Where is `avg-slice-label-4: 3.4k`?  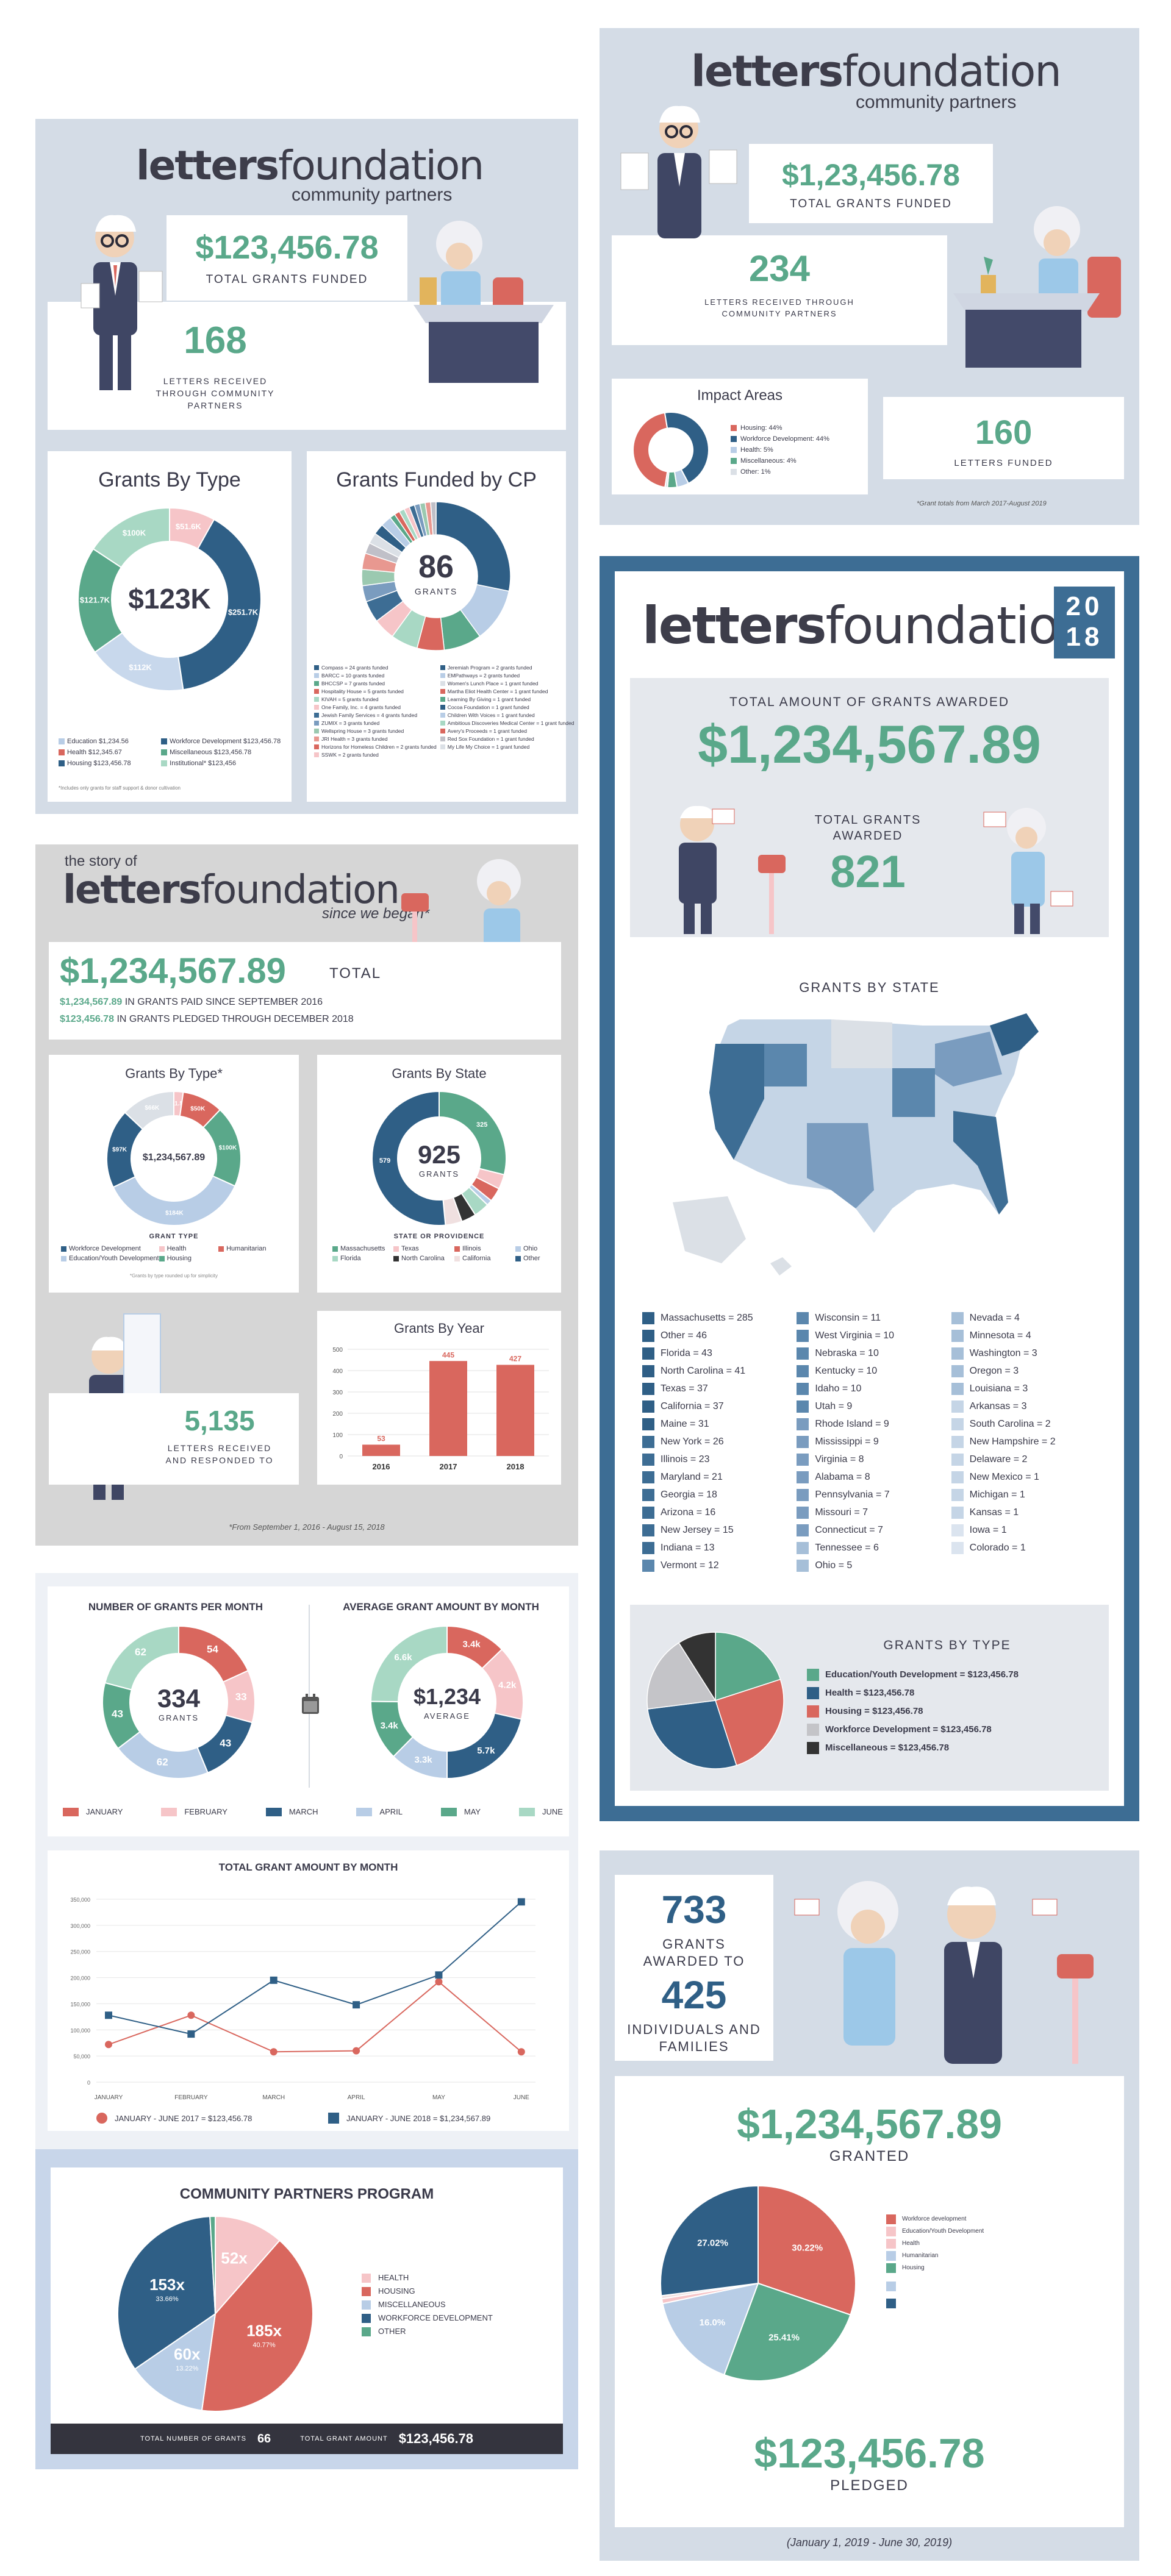
avg-slice-label-4: 3.4k is located at coordinates (390, 1726).